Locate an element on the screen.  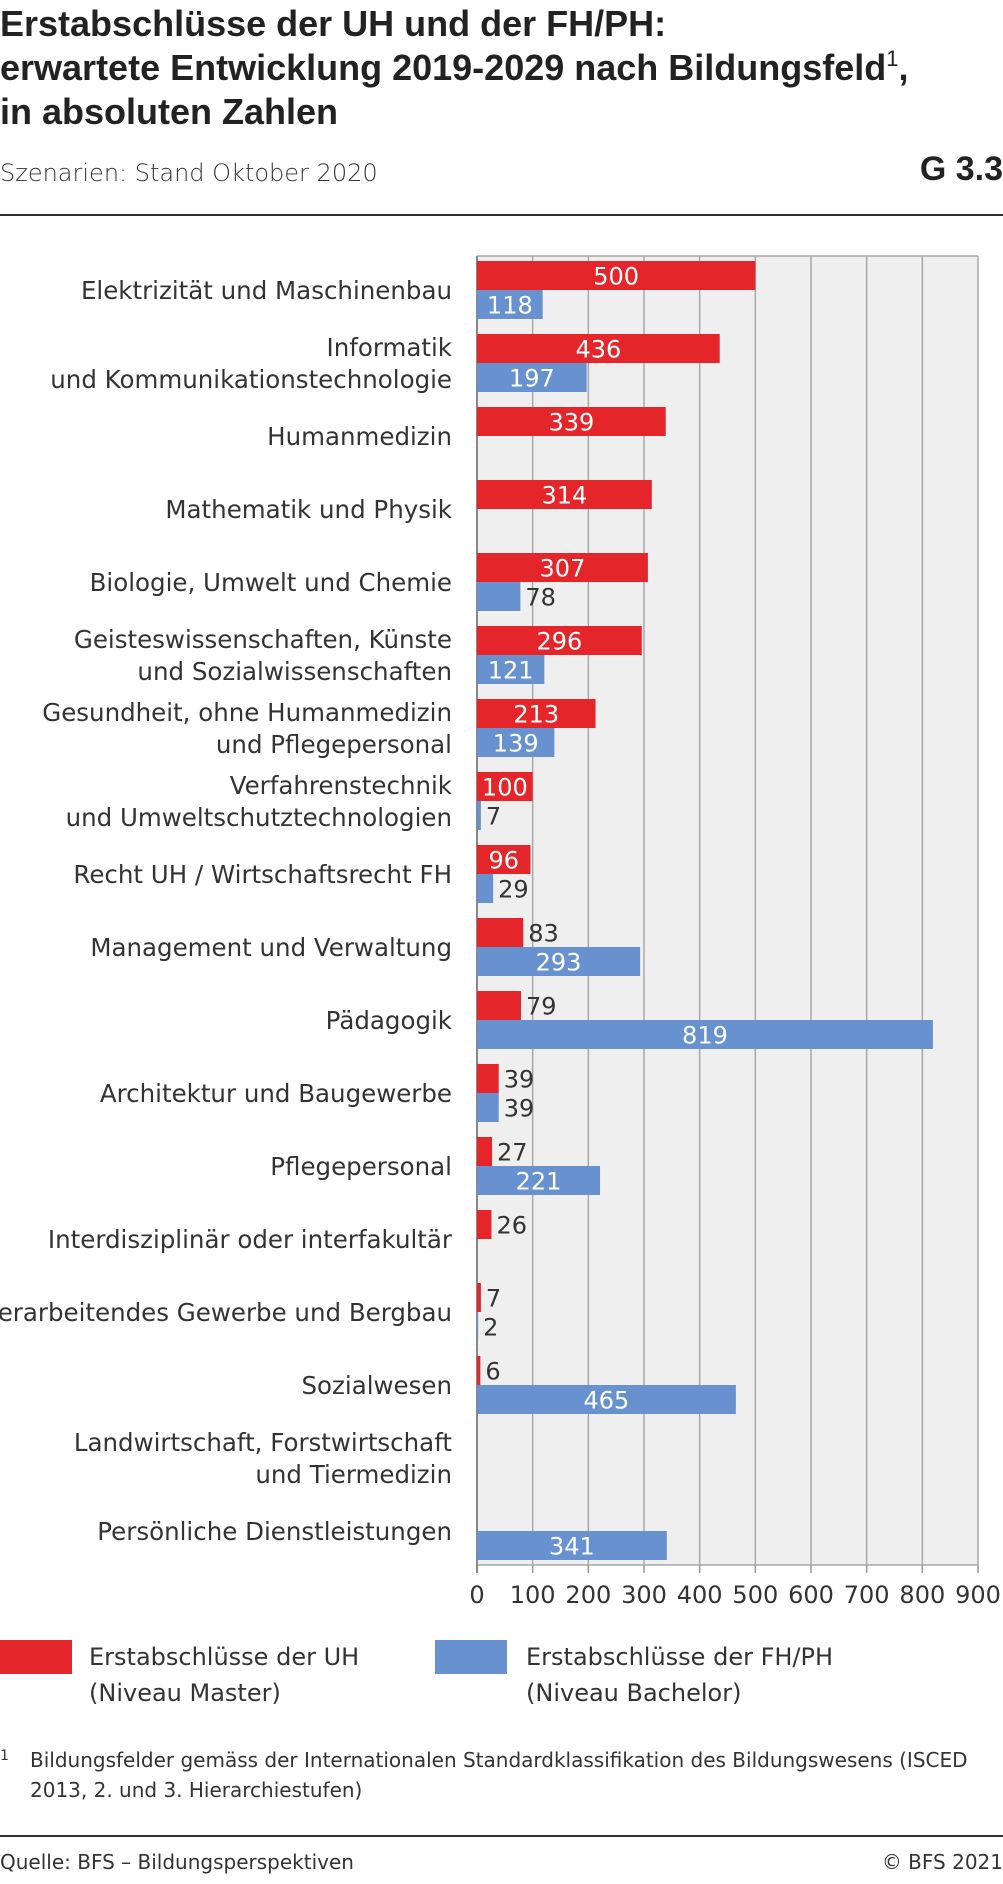
data-label-uh: 7 is located at coordinates (493, 1299).